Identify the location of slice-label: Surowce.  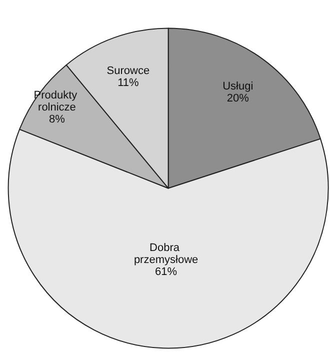
(128, 70).